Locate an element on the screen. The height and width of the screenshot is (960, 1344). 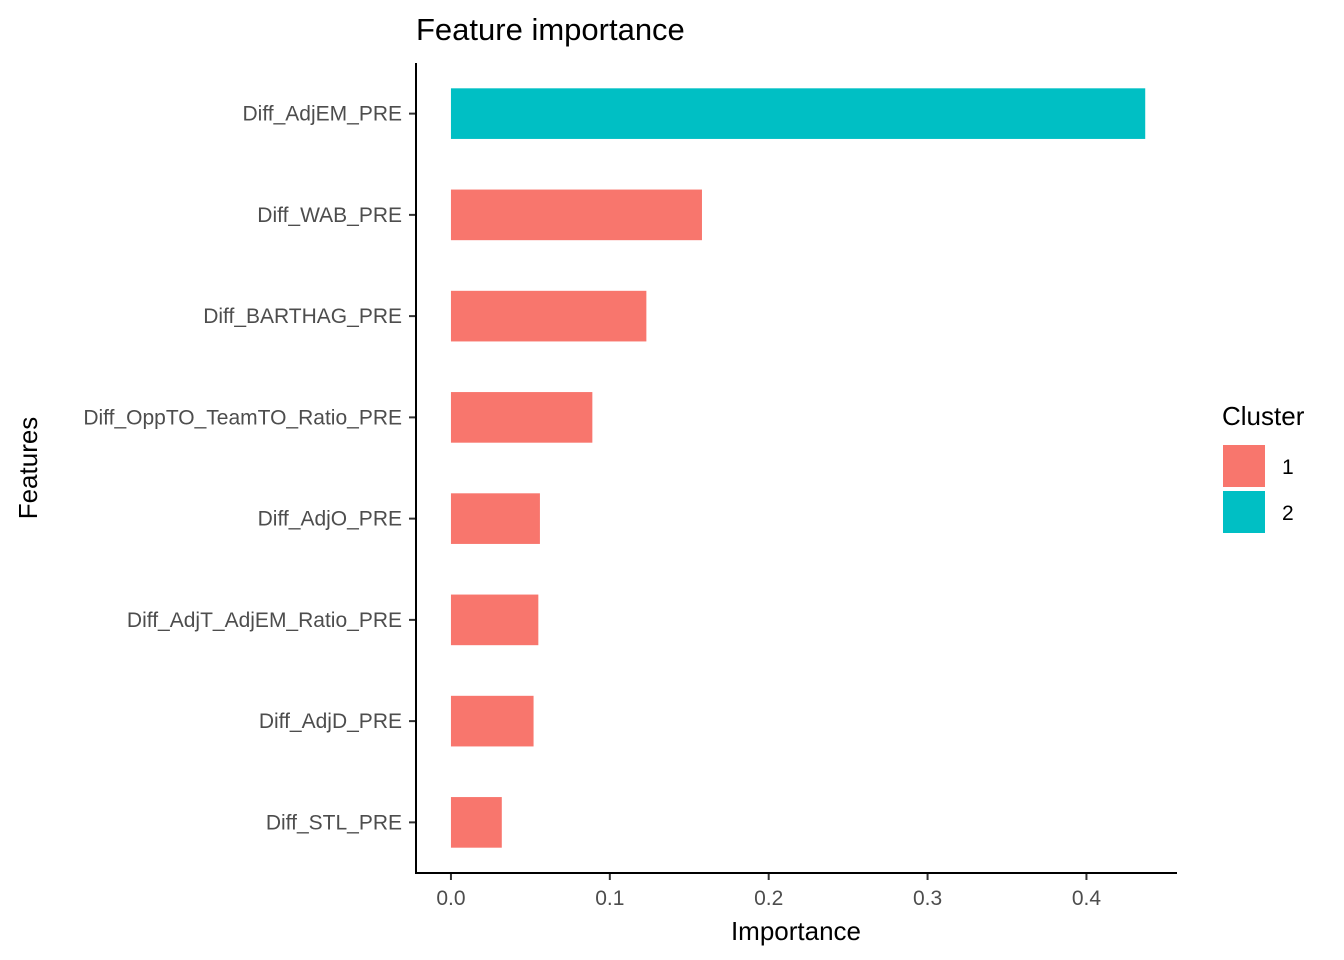
x-tick-label: 0.0 is located at coordinates (450, 898).